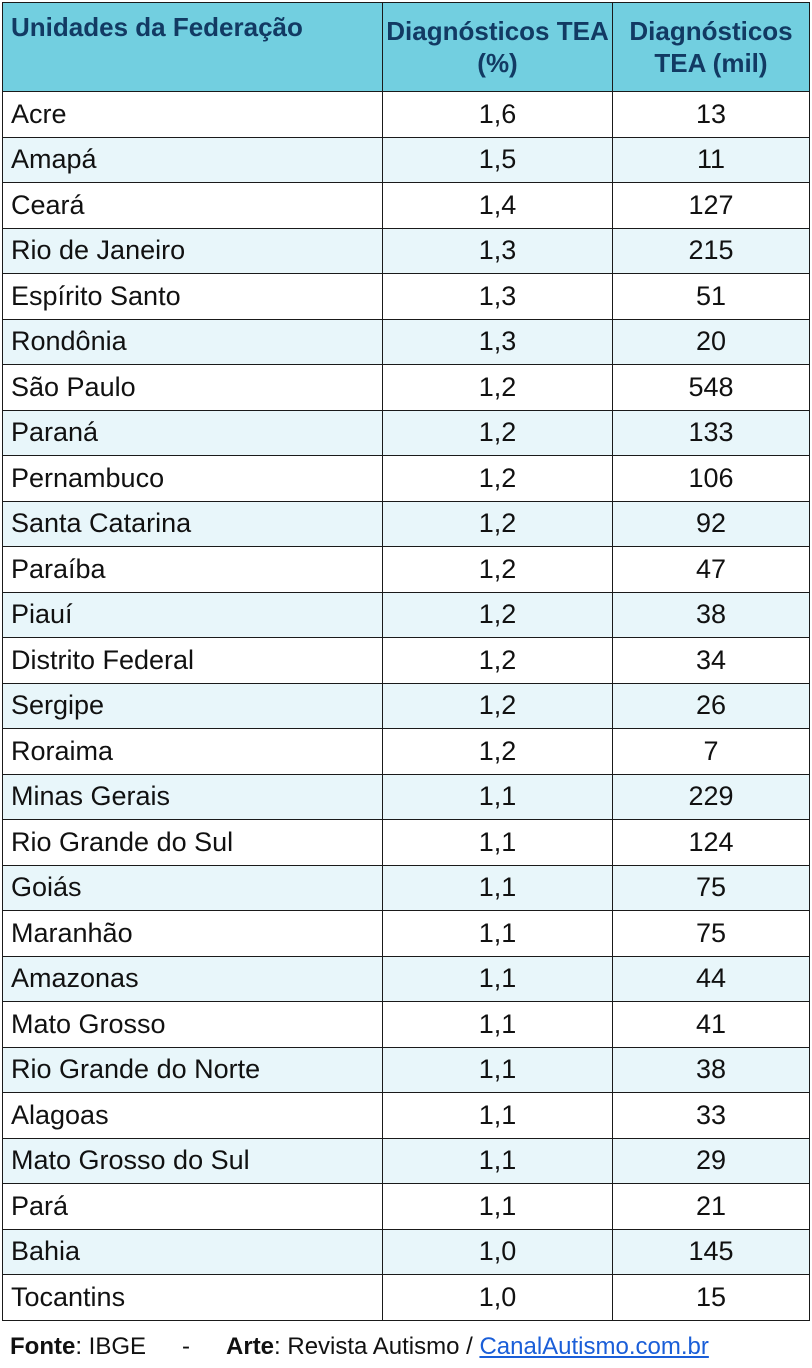  Describe the element at coordinates (711, 1251) in the screenshot. I see `cell-tea-thousands: 145` at that location.